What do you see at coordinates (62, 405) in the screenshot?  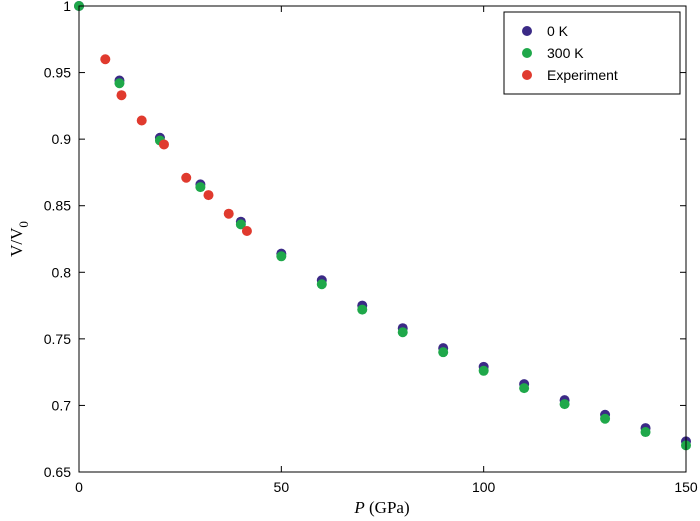 I see `y-tick-label: 0.7` at bounding box center [62, 405].